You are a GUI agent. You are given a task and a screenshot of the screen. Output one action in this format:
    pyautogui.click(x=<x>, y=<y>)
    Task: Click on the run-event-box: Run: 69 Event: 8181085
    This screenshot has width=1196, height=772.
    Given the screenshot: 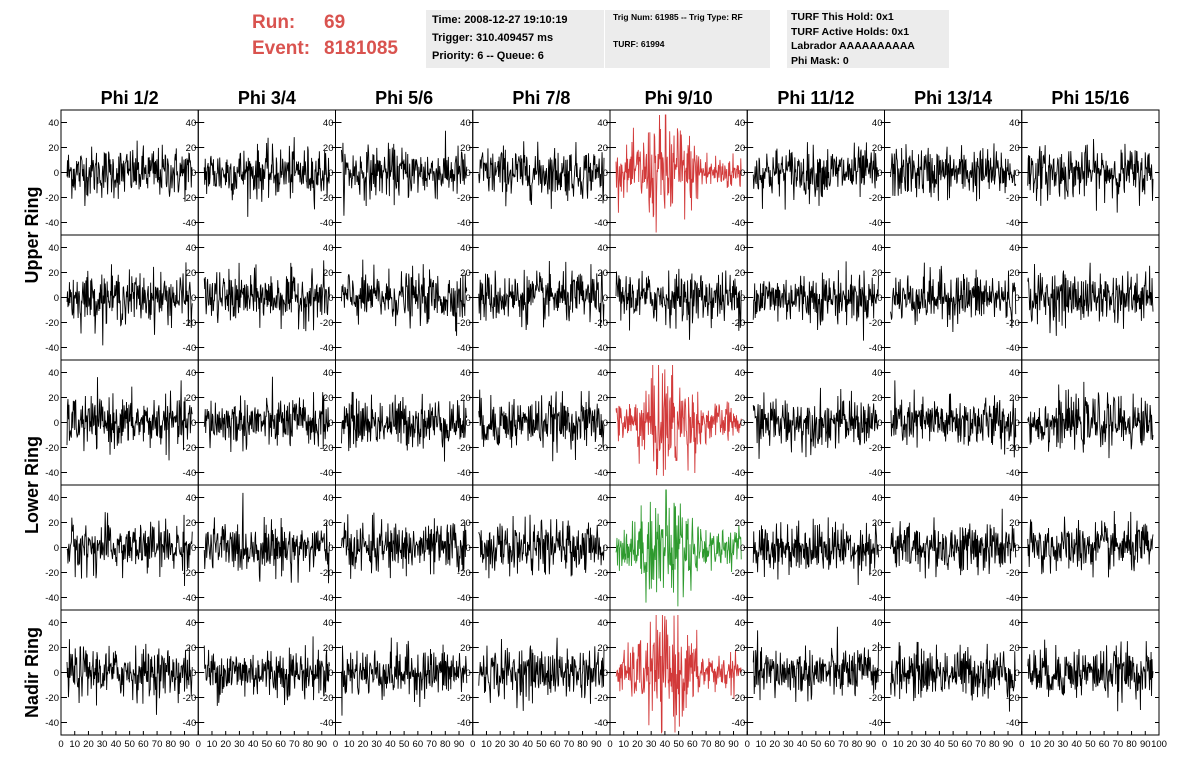 What is the action you would take?
    pyautogui.click(x=337, y=36)
    